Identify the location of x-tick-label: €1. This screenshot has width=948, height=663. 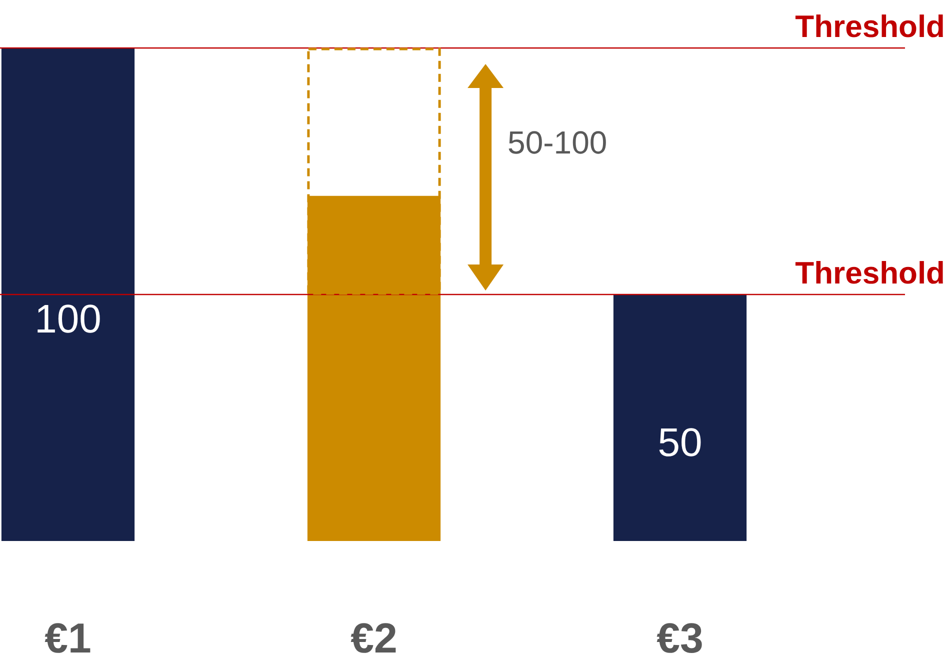
(68, 638).